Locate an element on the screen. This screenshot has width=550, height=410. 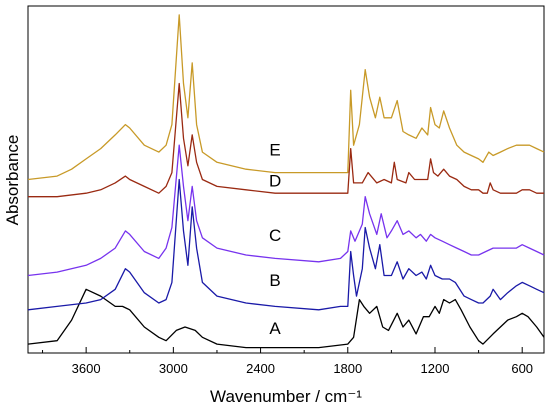
series-label-a: A is located at coordinates (275, 328).